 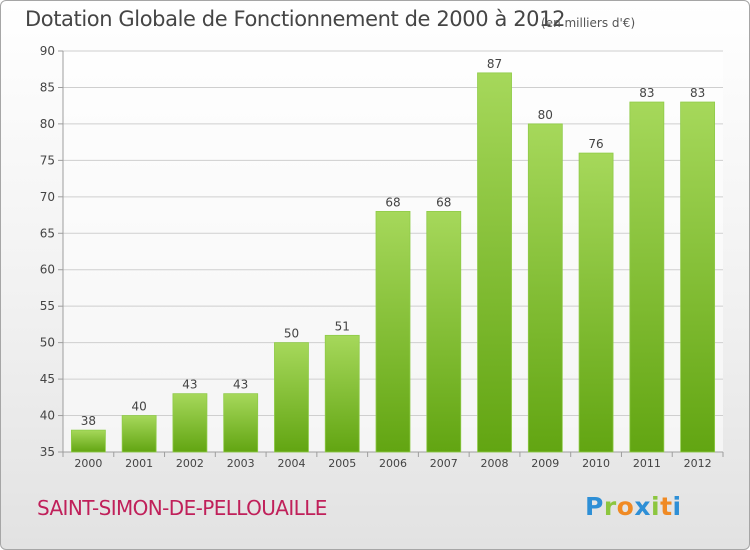 I want to click on x-tick-label-2001: 2001, so click(x=139, y=463).